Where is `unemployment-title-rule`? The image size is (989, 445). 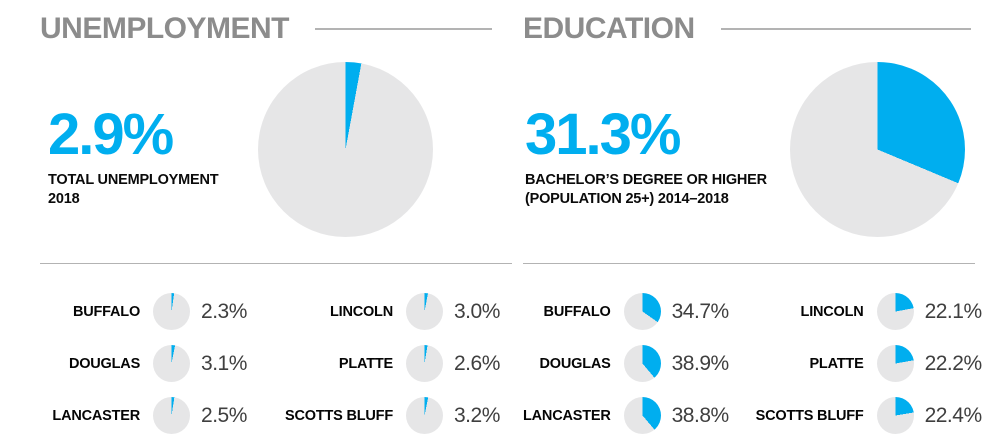
unemployment-title-rule is located at coordinates (403, 29).